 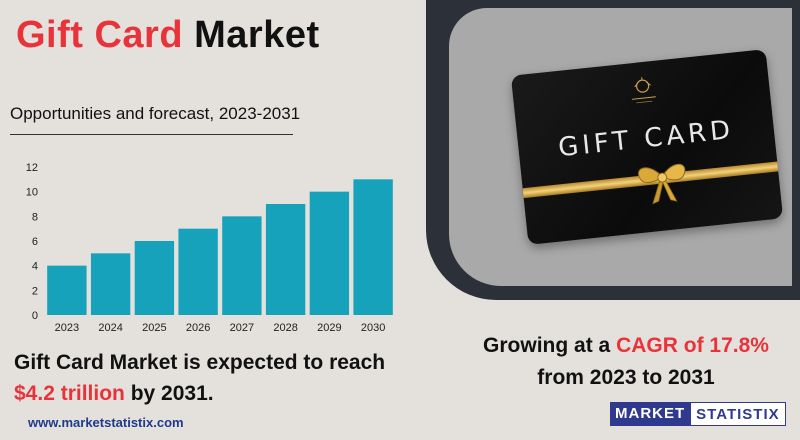 What do you see at coordinates (32, 168) in the screenshot?
I see `y-tick-label: 12` at bounding box center [32, 168].